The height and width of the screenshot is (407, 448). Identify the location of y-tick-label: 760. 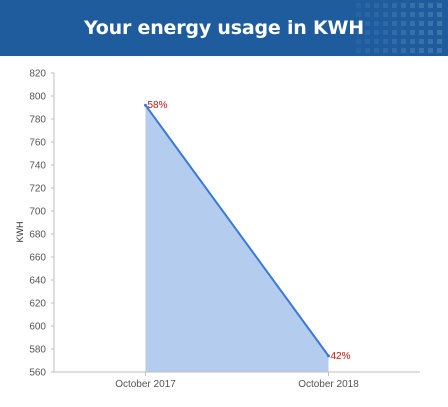
(37, 143).